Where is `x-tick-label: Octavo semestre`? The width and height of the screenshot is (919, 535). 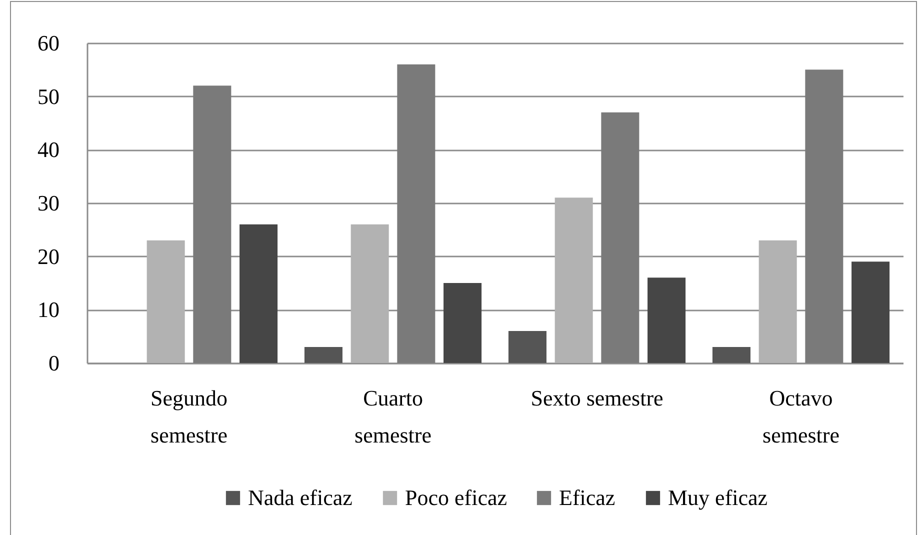
x-tick-label: Octavo semestre is located at coordinates (801, 417).